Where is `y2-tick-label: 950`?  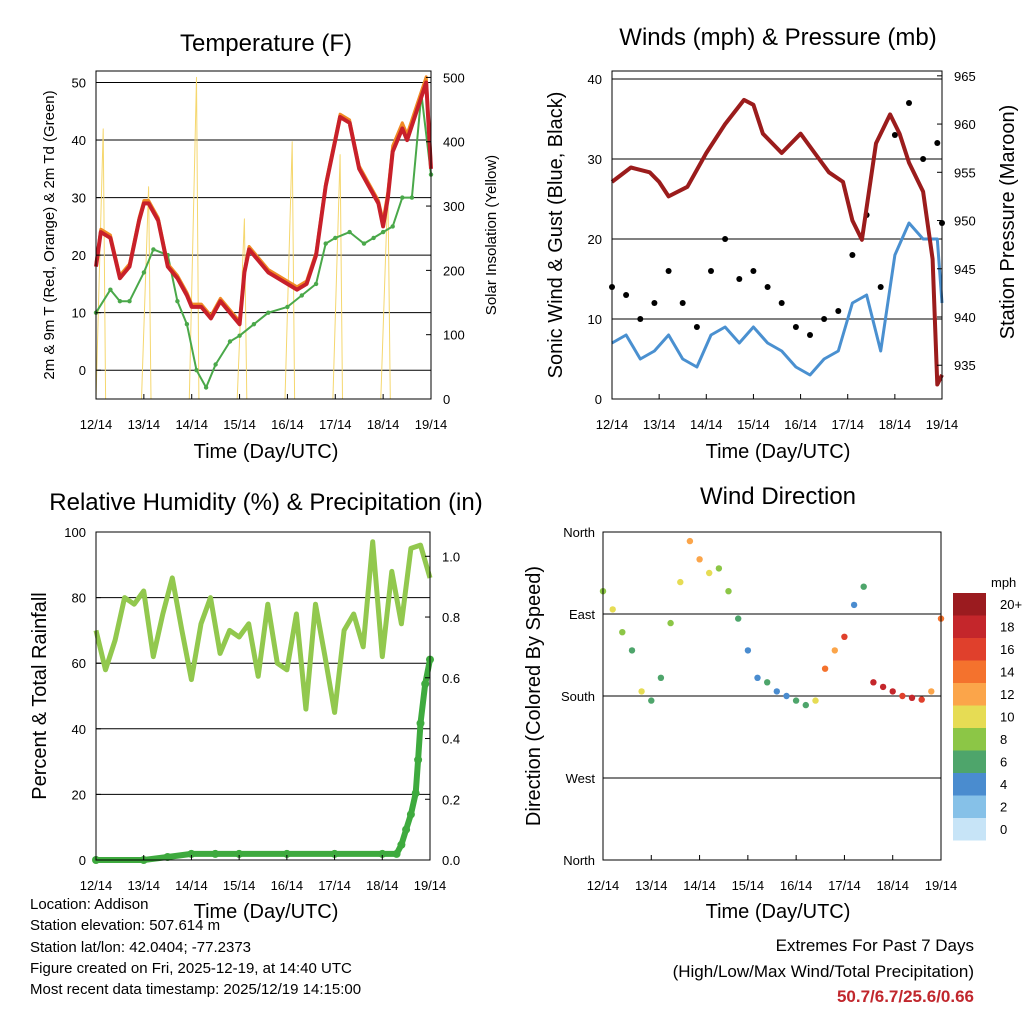 y2-tick-label: 950 is located at coordinates (965, 221).